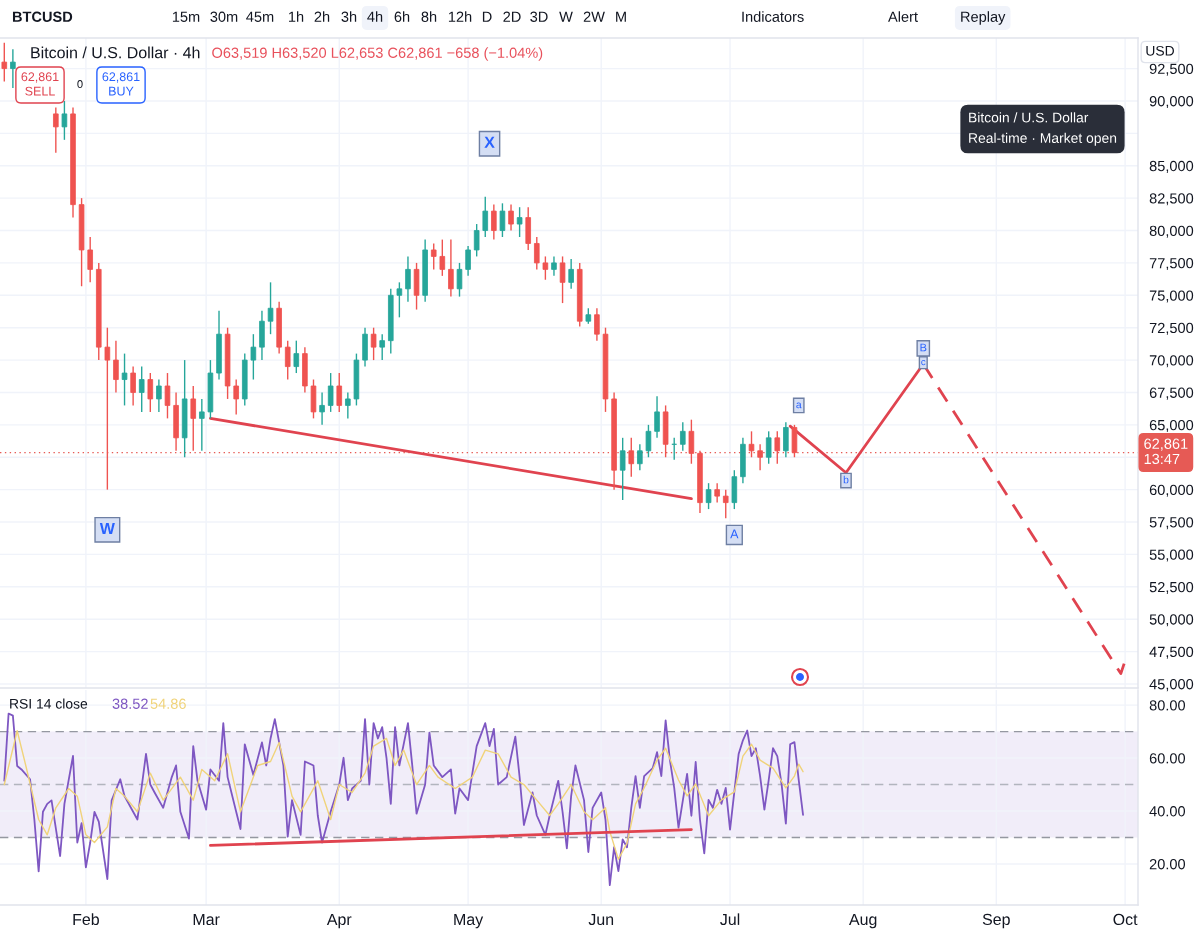 The image size is (1200, 933). I want to click on y-tick-label: 47,500, so click(1171, 652).